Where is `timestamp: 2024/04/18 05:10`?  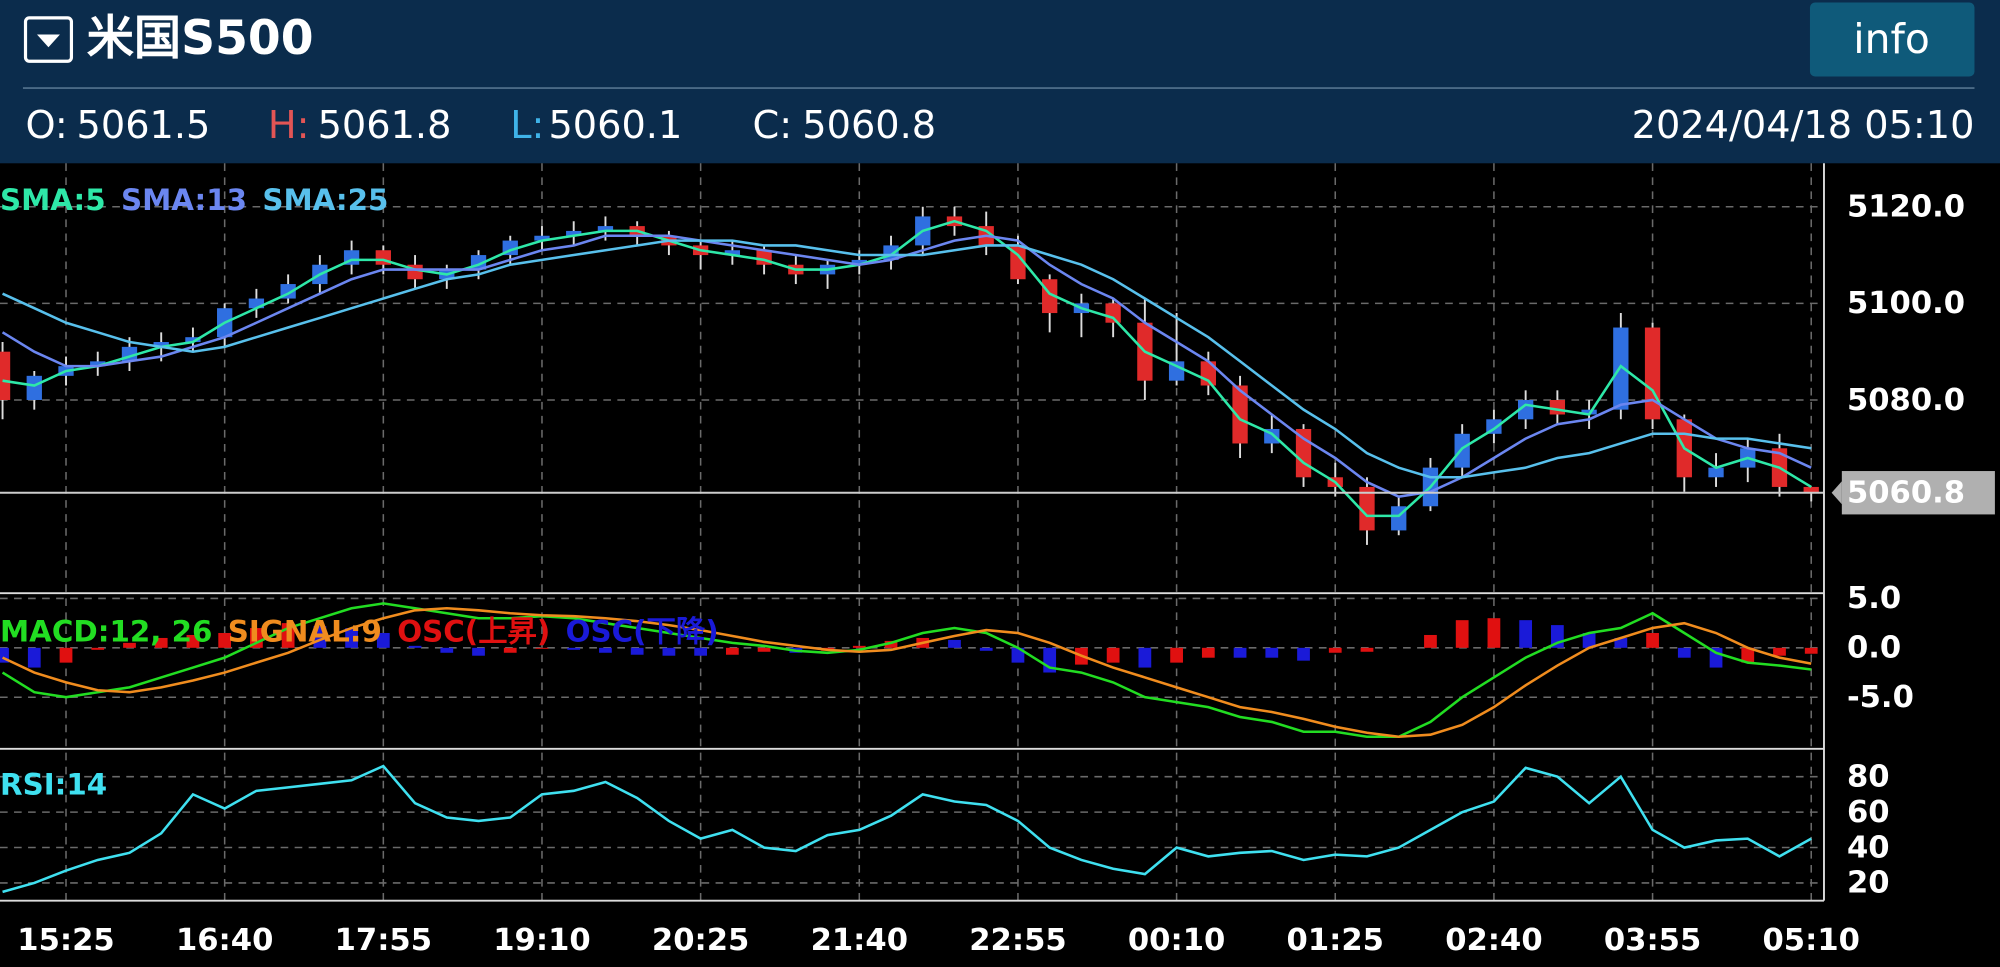 timestamp: 2024/04/18 05:10 is located at coordinates (1803, 125).